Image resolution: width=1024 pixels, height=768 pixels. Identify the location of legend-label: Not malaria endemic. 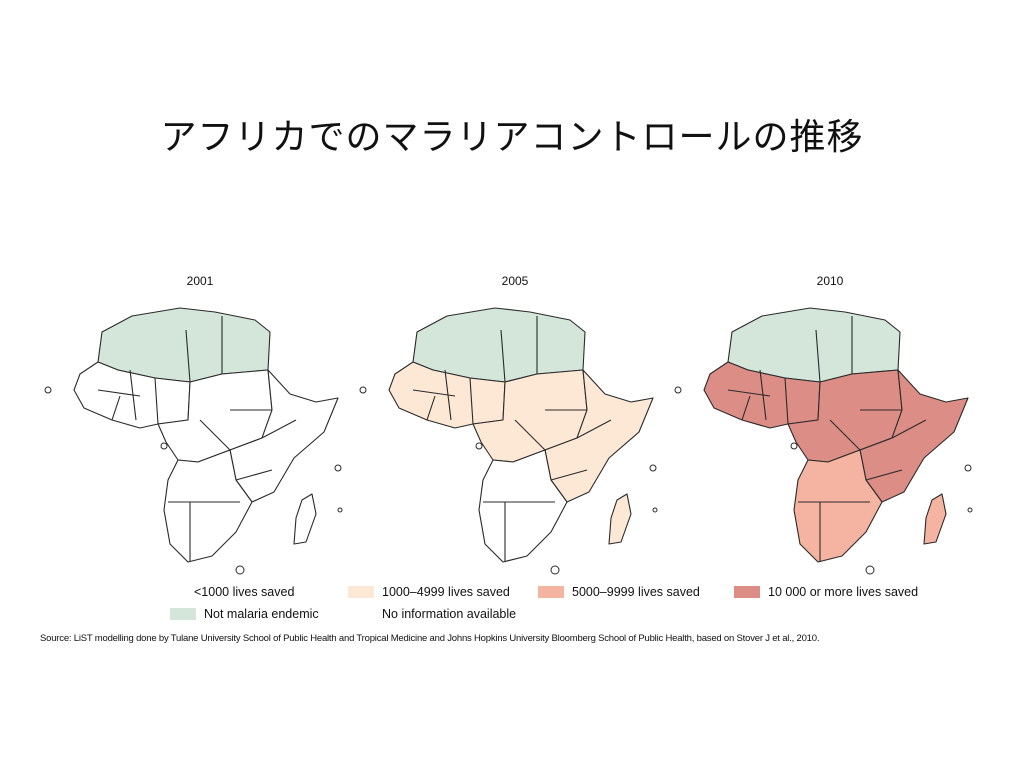
(261, 614).